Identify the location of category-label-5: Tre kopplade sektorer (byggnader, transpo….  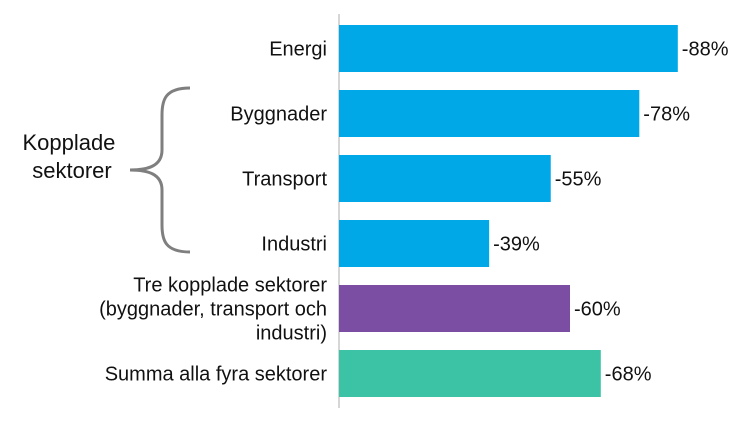
(213, 310).